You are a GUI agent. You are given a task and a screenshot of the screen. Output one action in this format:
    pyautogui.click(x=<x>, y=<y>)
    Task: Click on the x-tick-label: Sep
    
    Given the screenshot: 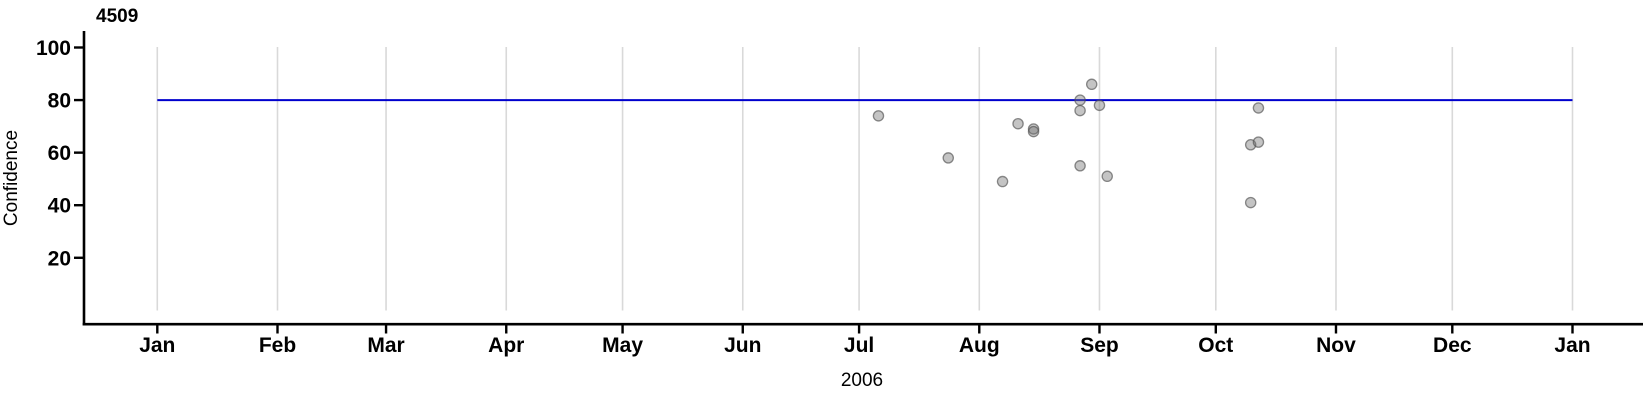 What is the action you would take?
    pyautogui.click(x=1099, y=345)
    